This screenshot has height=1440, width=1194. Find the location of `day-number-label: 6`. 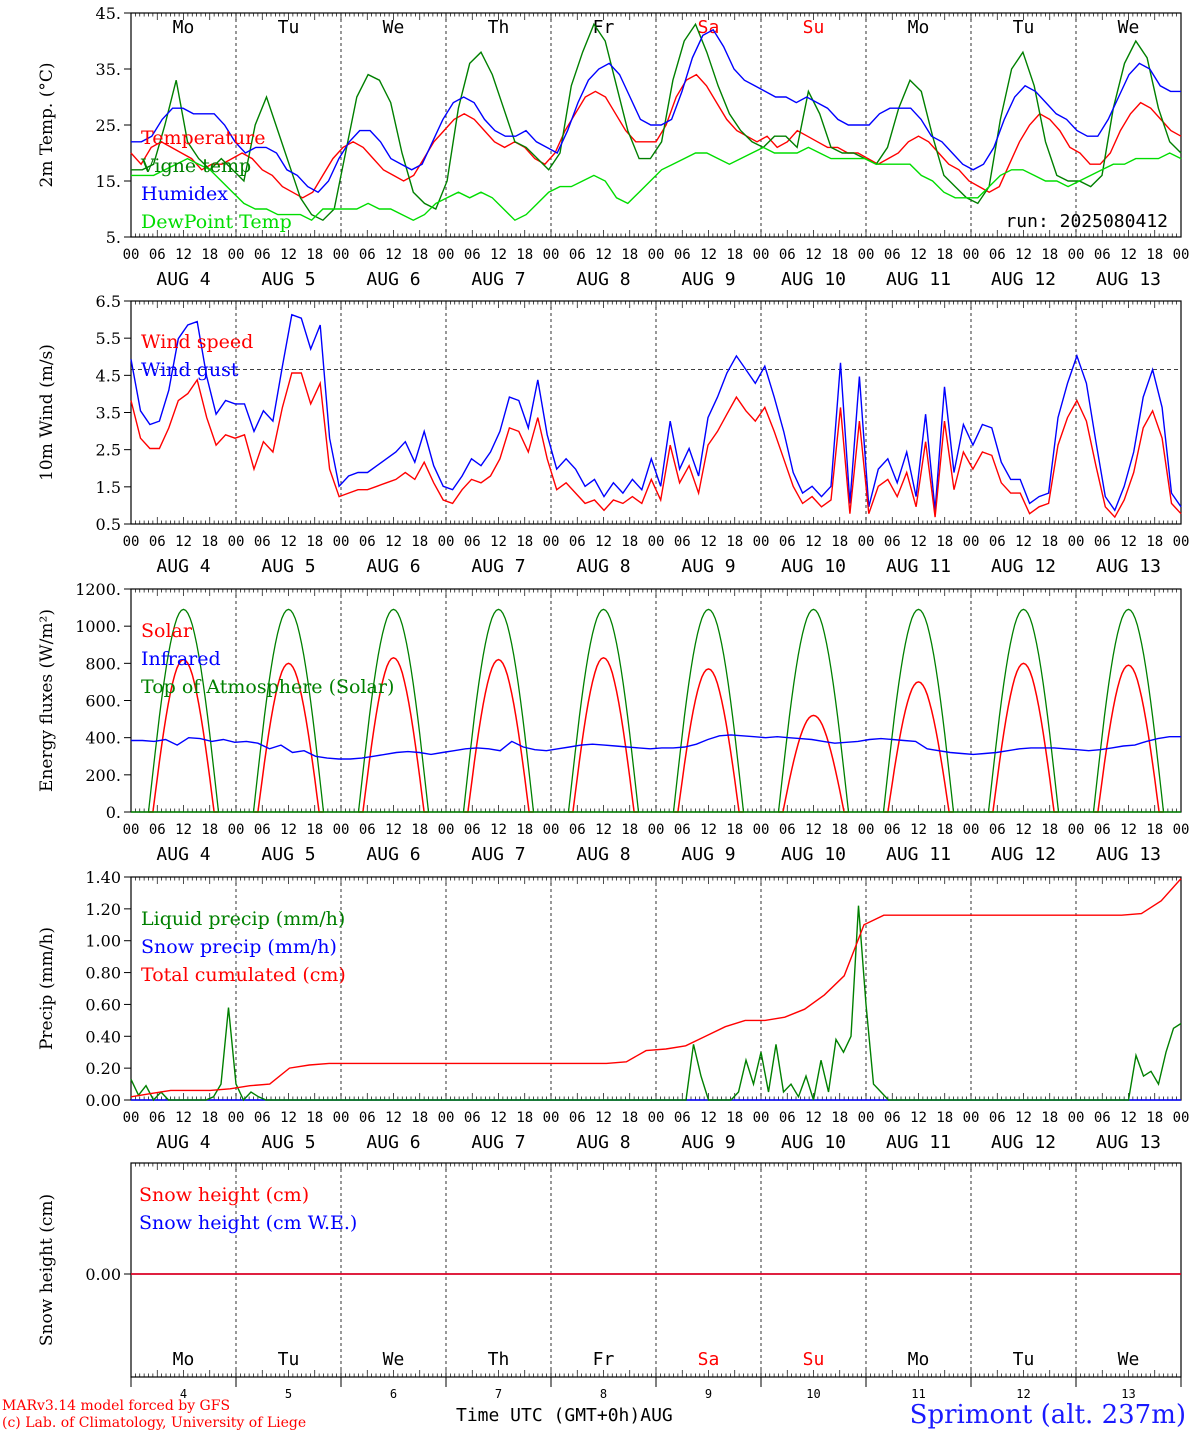

day-number-label: 6 is located at coordinates (393, 1394).